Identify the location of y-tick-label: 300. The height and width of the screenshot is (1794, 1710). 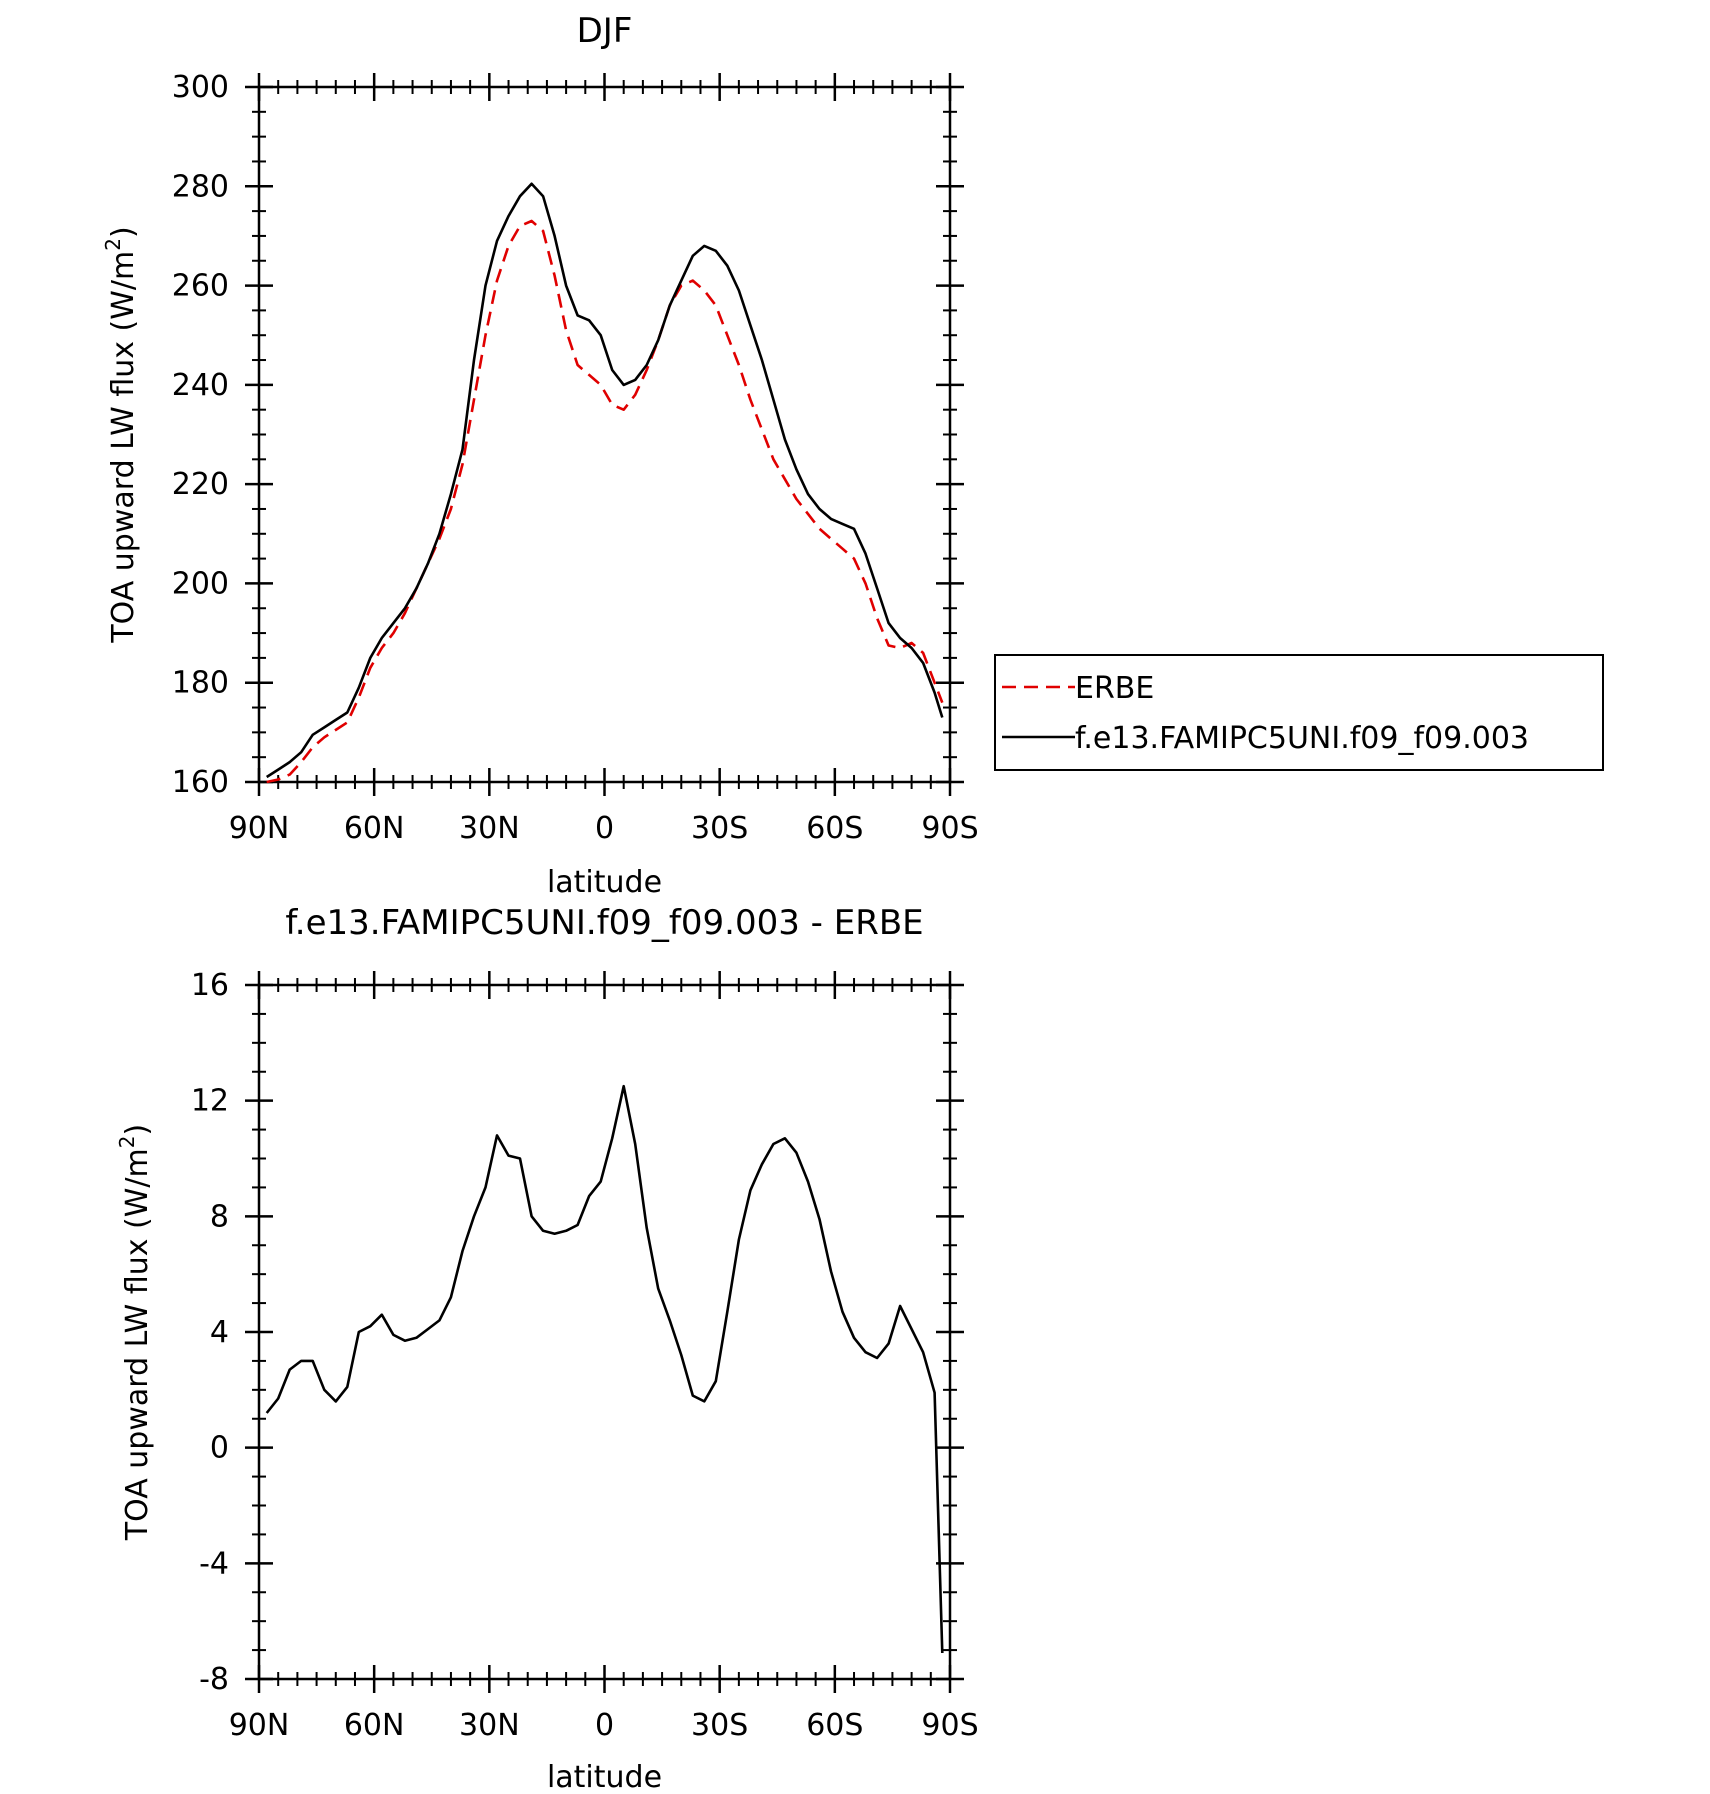
(200, 87).